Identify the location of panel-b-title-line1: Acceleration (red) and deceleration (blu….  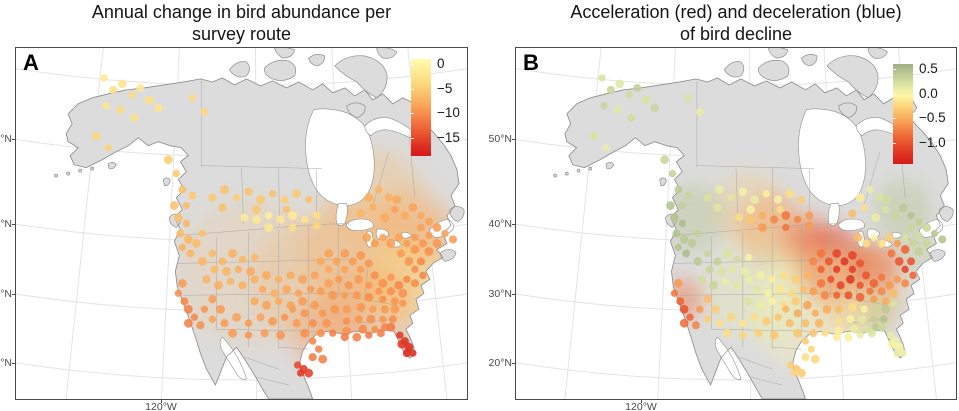
(736, 12).